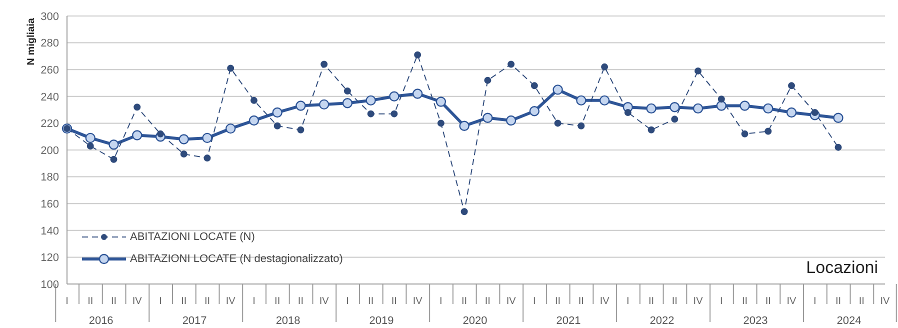  I want to click on text: 2024, so click(849, 321).